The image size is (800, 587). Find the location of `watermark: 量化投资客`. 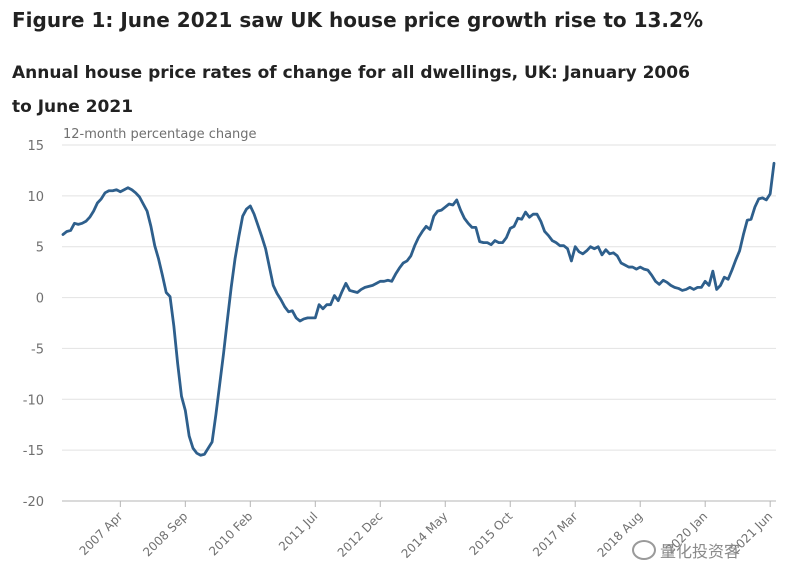

watermark: 量化投资客 is located at coordinates (686, 550).